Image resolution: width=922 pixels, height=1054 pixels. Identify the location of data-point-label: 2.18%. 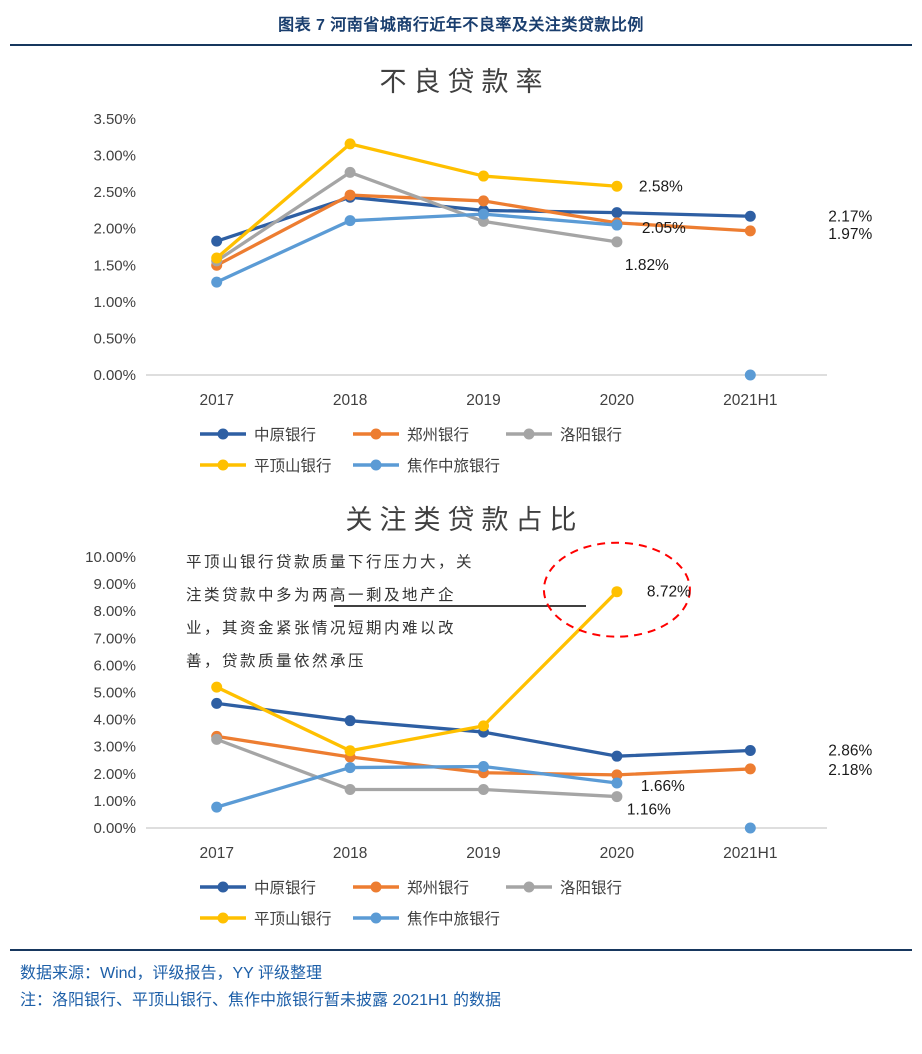
(850, 770).